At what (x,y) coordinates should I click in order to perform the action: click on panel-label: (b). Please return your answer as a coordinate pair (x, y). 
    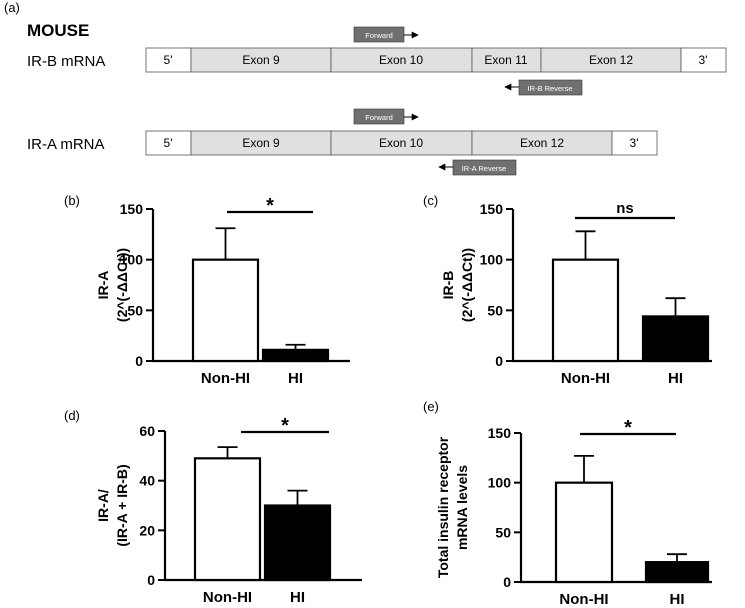
    Looking at the image, I should click on (72, 200).